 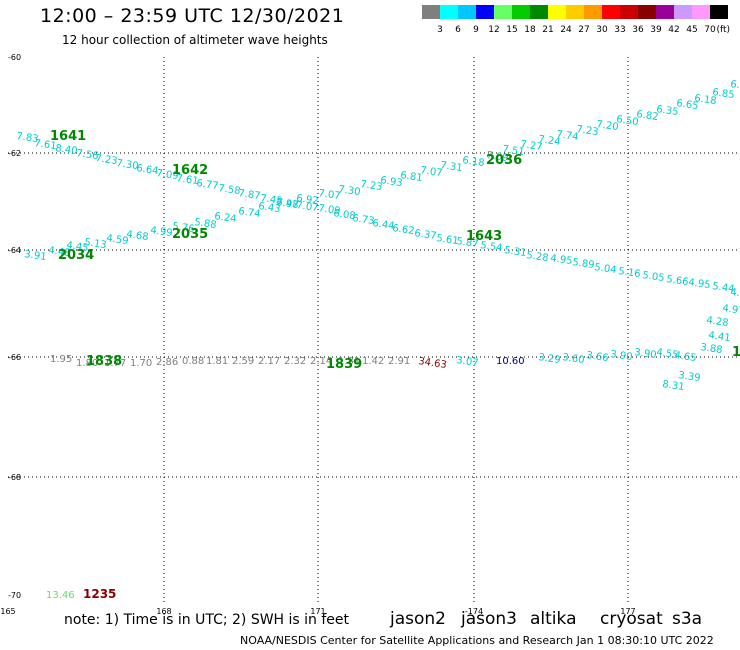 What do you see at coordinates (710, 30) in the screenshot?
I see `scale-label: 70` at bounding box center [710, 30].